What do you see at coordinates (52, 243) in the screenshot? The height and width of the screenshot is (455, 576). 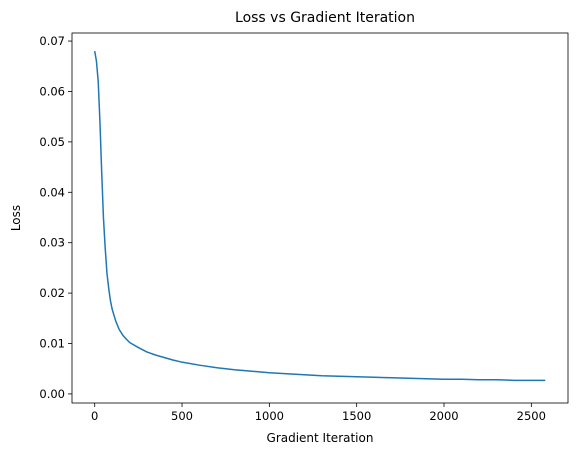 I see `y-tick-label: 0.03` at bounding box center [52, 243].